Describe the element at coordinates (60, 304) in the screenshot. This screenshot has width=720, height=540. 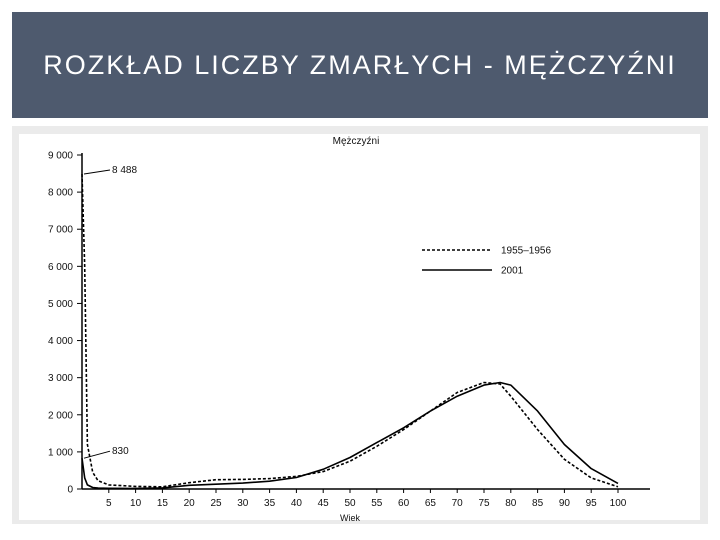
I see `y-tick-label: 5 000` at that location.